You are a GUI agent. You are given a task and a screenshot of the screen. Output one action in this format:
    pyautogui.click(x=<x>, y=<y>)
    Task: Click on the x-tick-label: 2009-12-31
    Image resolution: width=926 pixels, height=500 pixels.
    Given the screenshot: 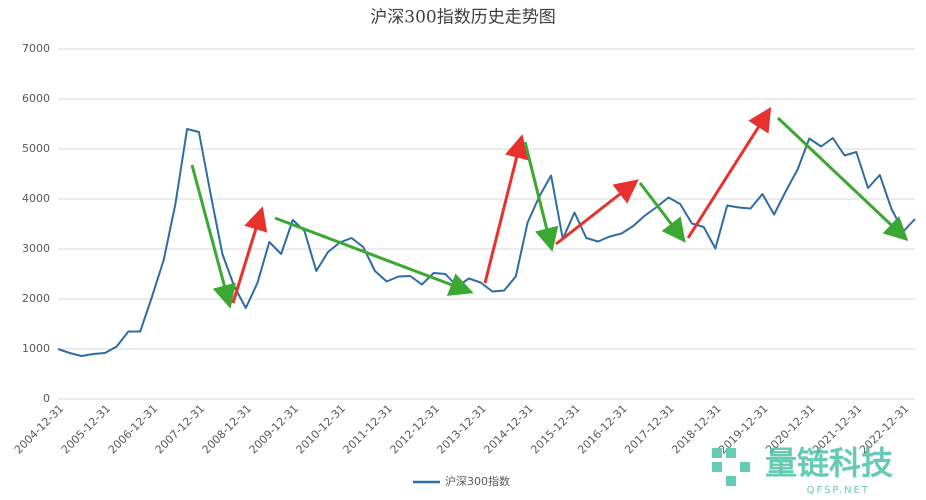 What is the action you would take?
    pyautogui.click(x=274, y=429)
    